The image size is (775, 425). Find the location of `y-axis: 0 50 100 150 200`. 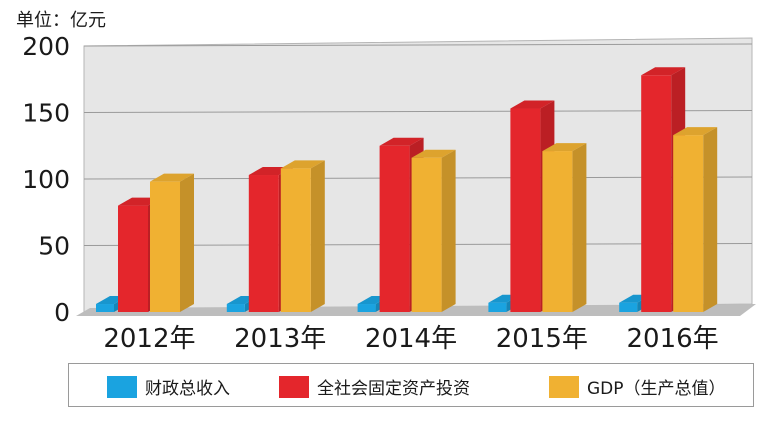

y-axis: 0 50 100 150 200 is located at coordinates (46, 179).